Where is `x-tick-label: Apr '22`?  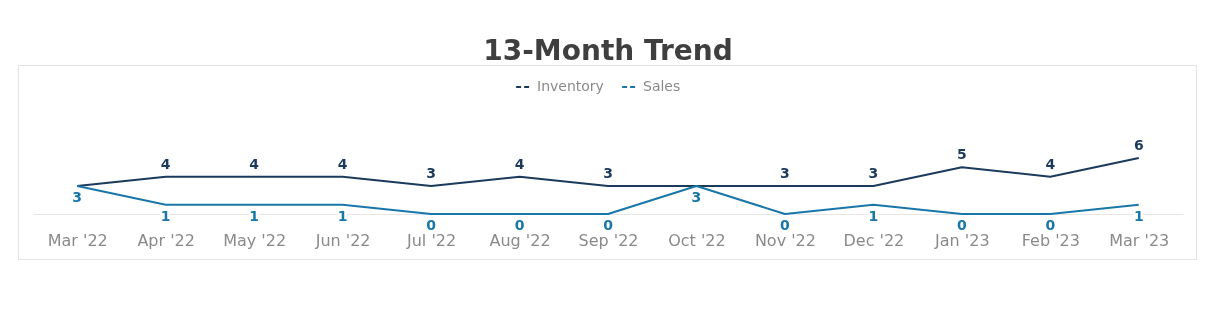 x-tick-label: Apr '22 is located at coordinates (166, 240).